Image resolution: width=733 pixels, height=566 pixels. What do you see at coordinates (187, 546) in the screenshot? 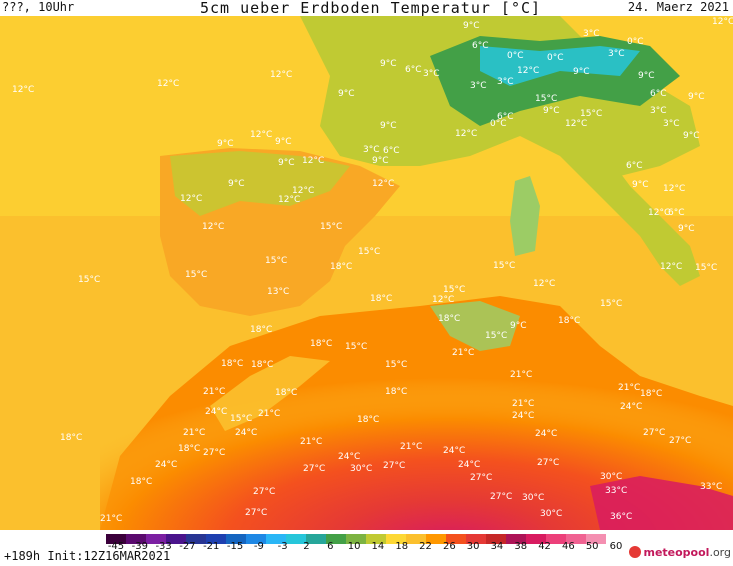
I see `scale-tick-label: -27` at bounding box center [187, 546].